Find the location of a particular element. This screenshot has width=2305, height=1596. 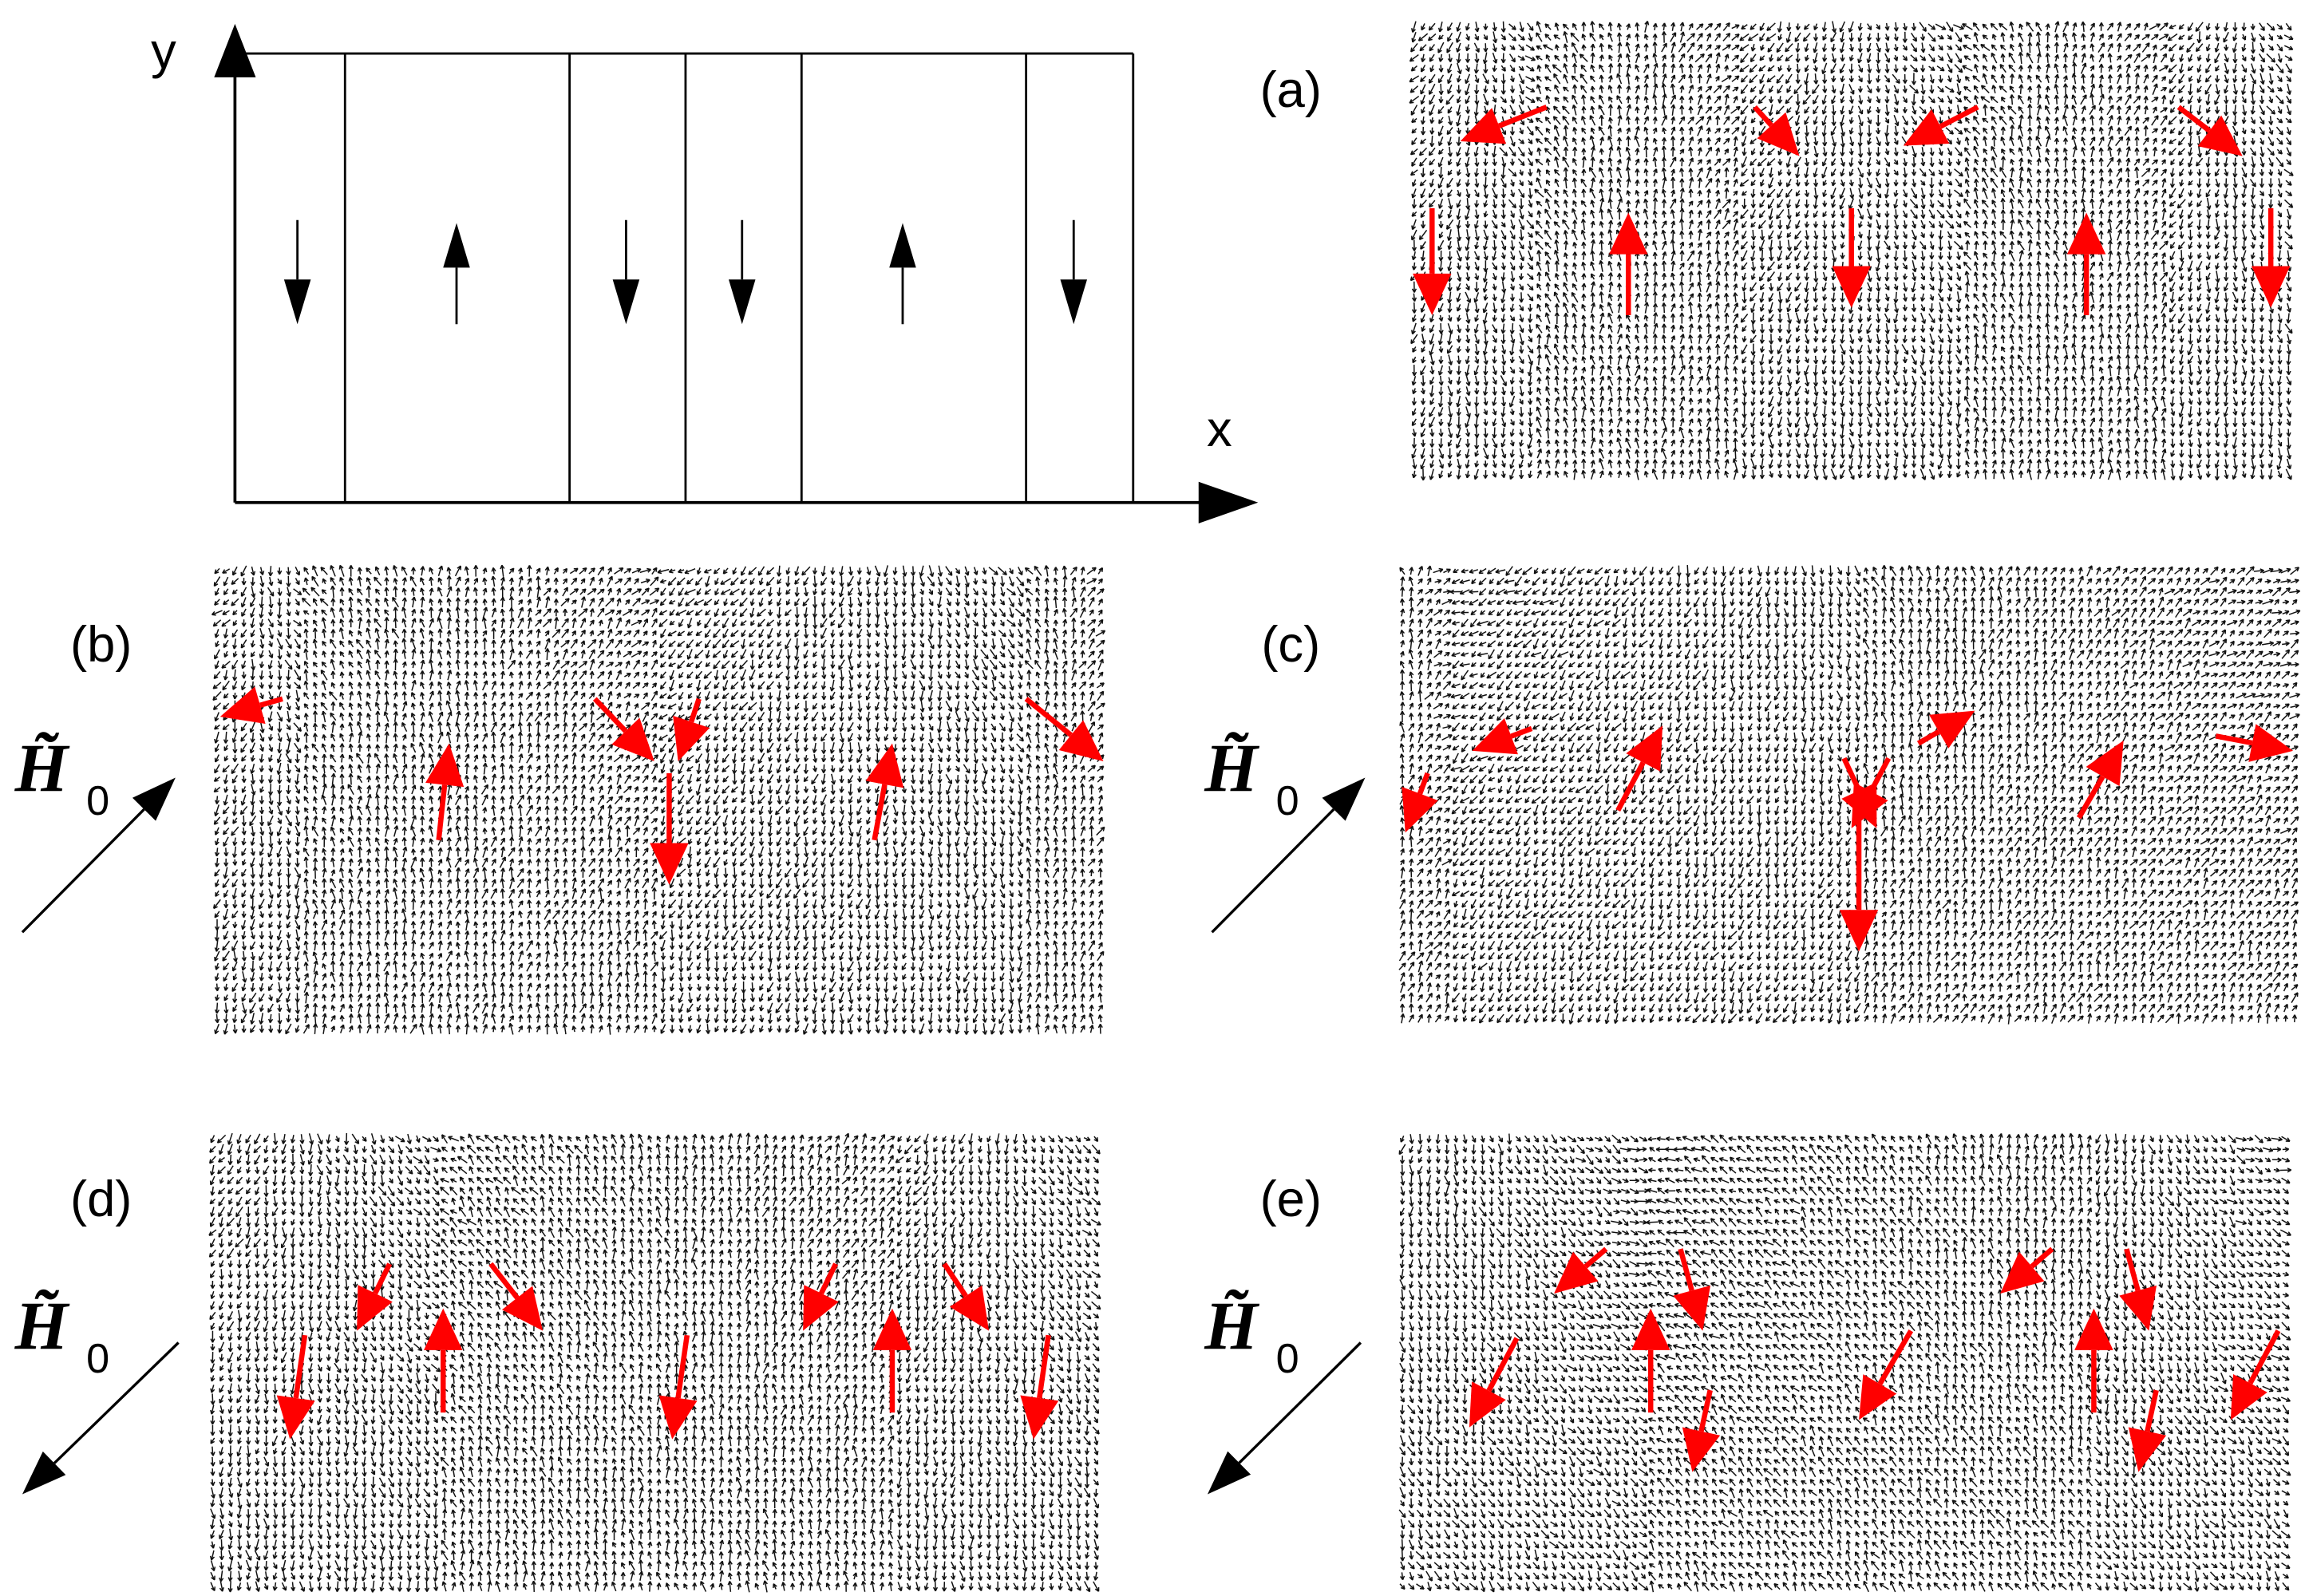

panel-label: (a) is located at coordinates (1291, 90).